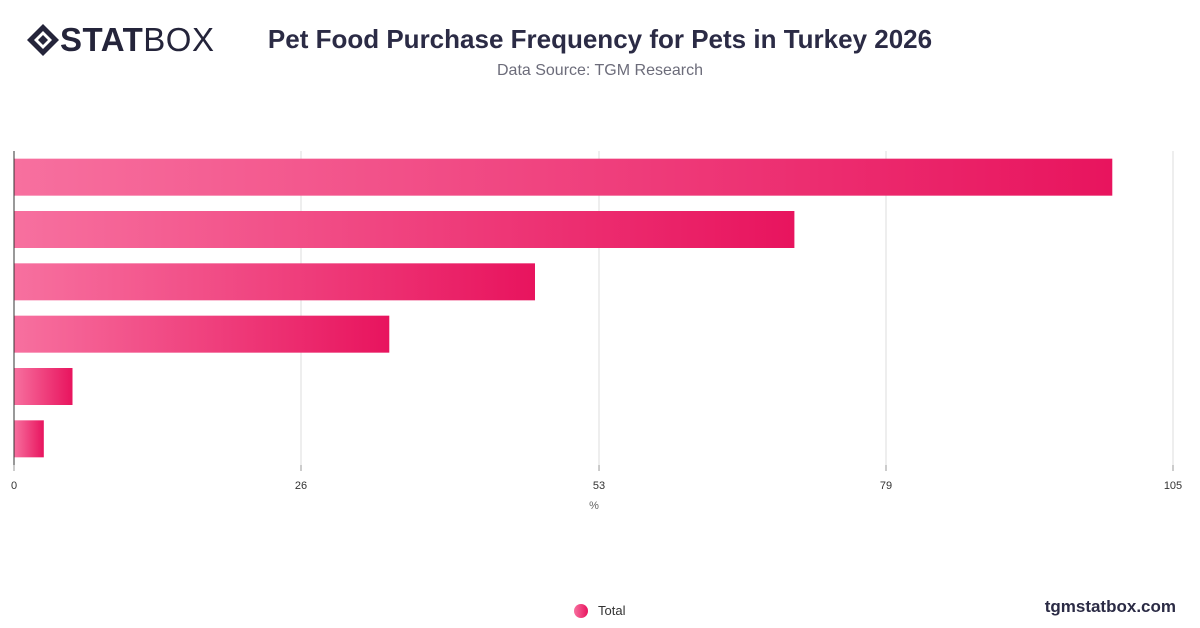 This screenshot has width=1200, height=628. I want to click on diamond-logo-icon, so click(43, 40).